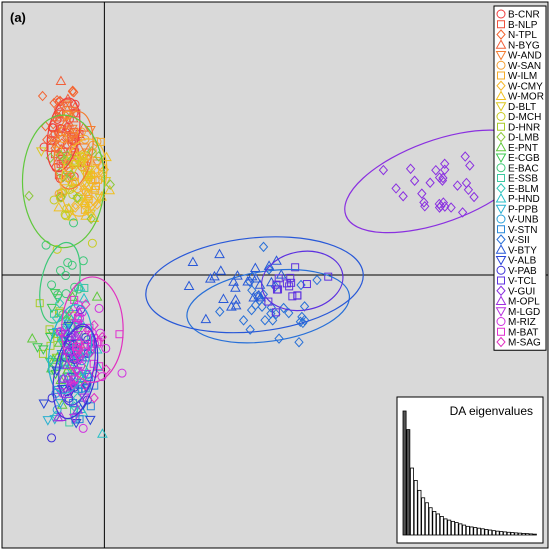  Describe the element at coordinates (522, 107) in the screenshot. I see `legend-label: D-BLT` at that location.